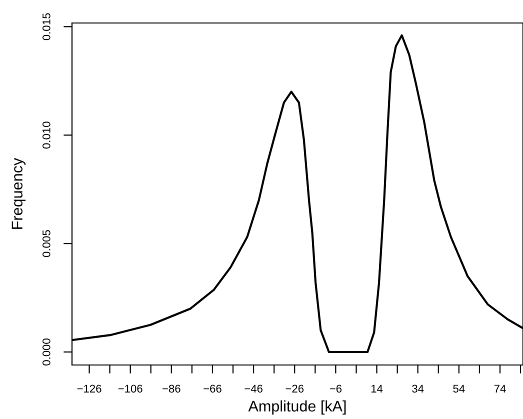 This screenshot has height=419, width=523. What do you see at coordinates (253, 388) in the screenshot?
I see `x-tick-label: −46` at bounding box center [253, 388].